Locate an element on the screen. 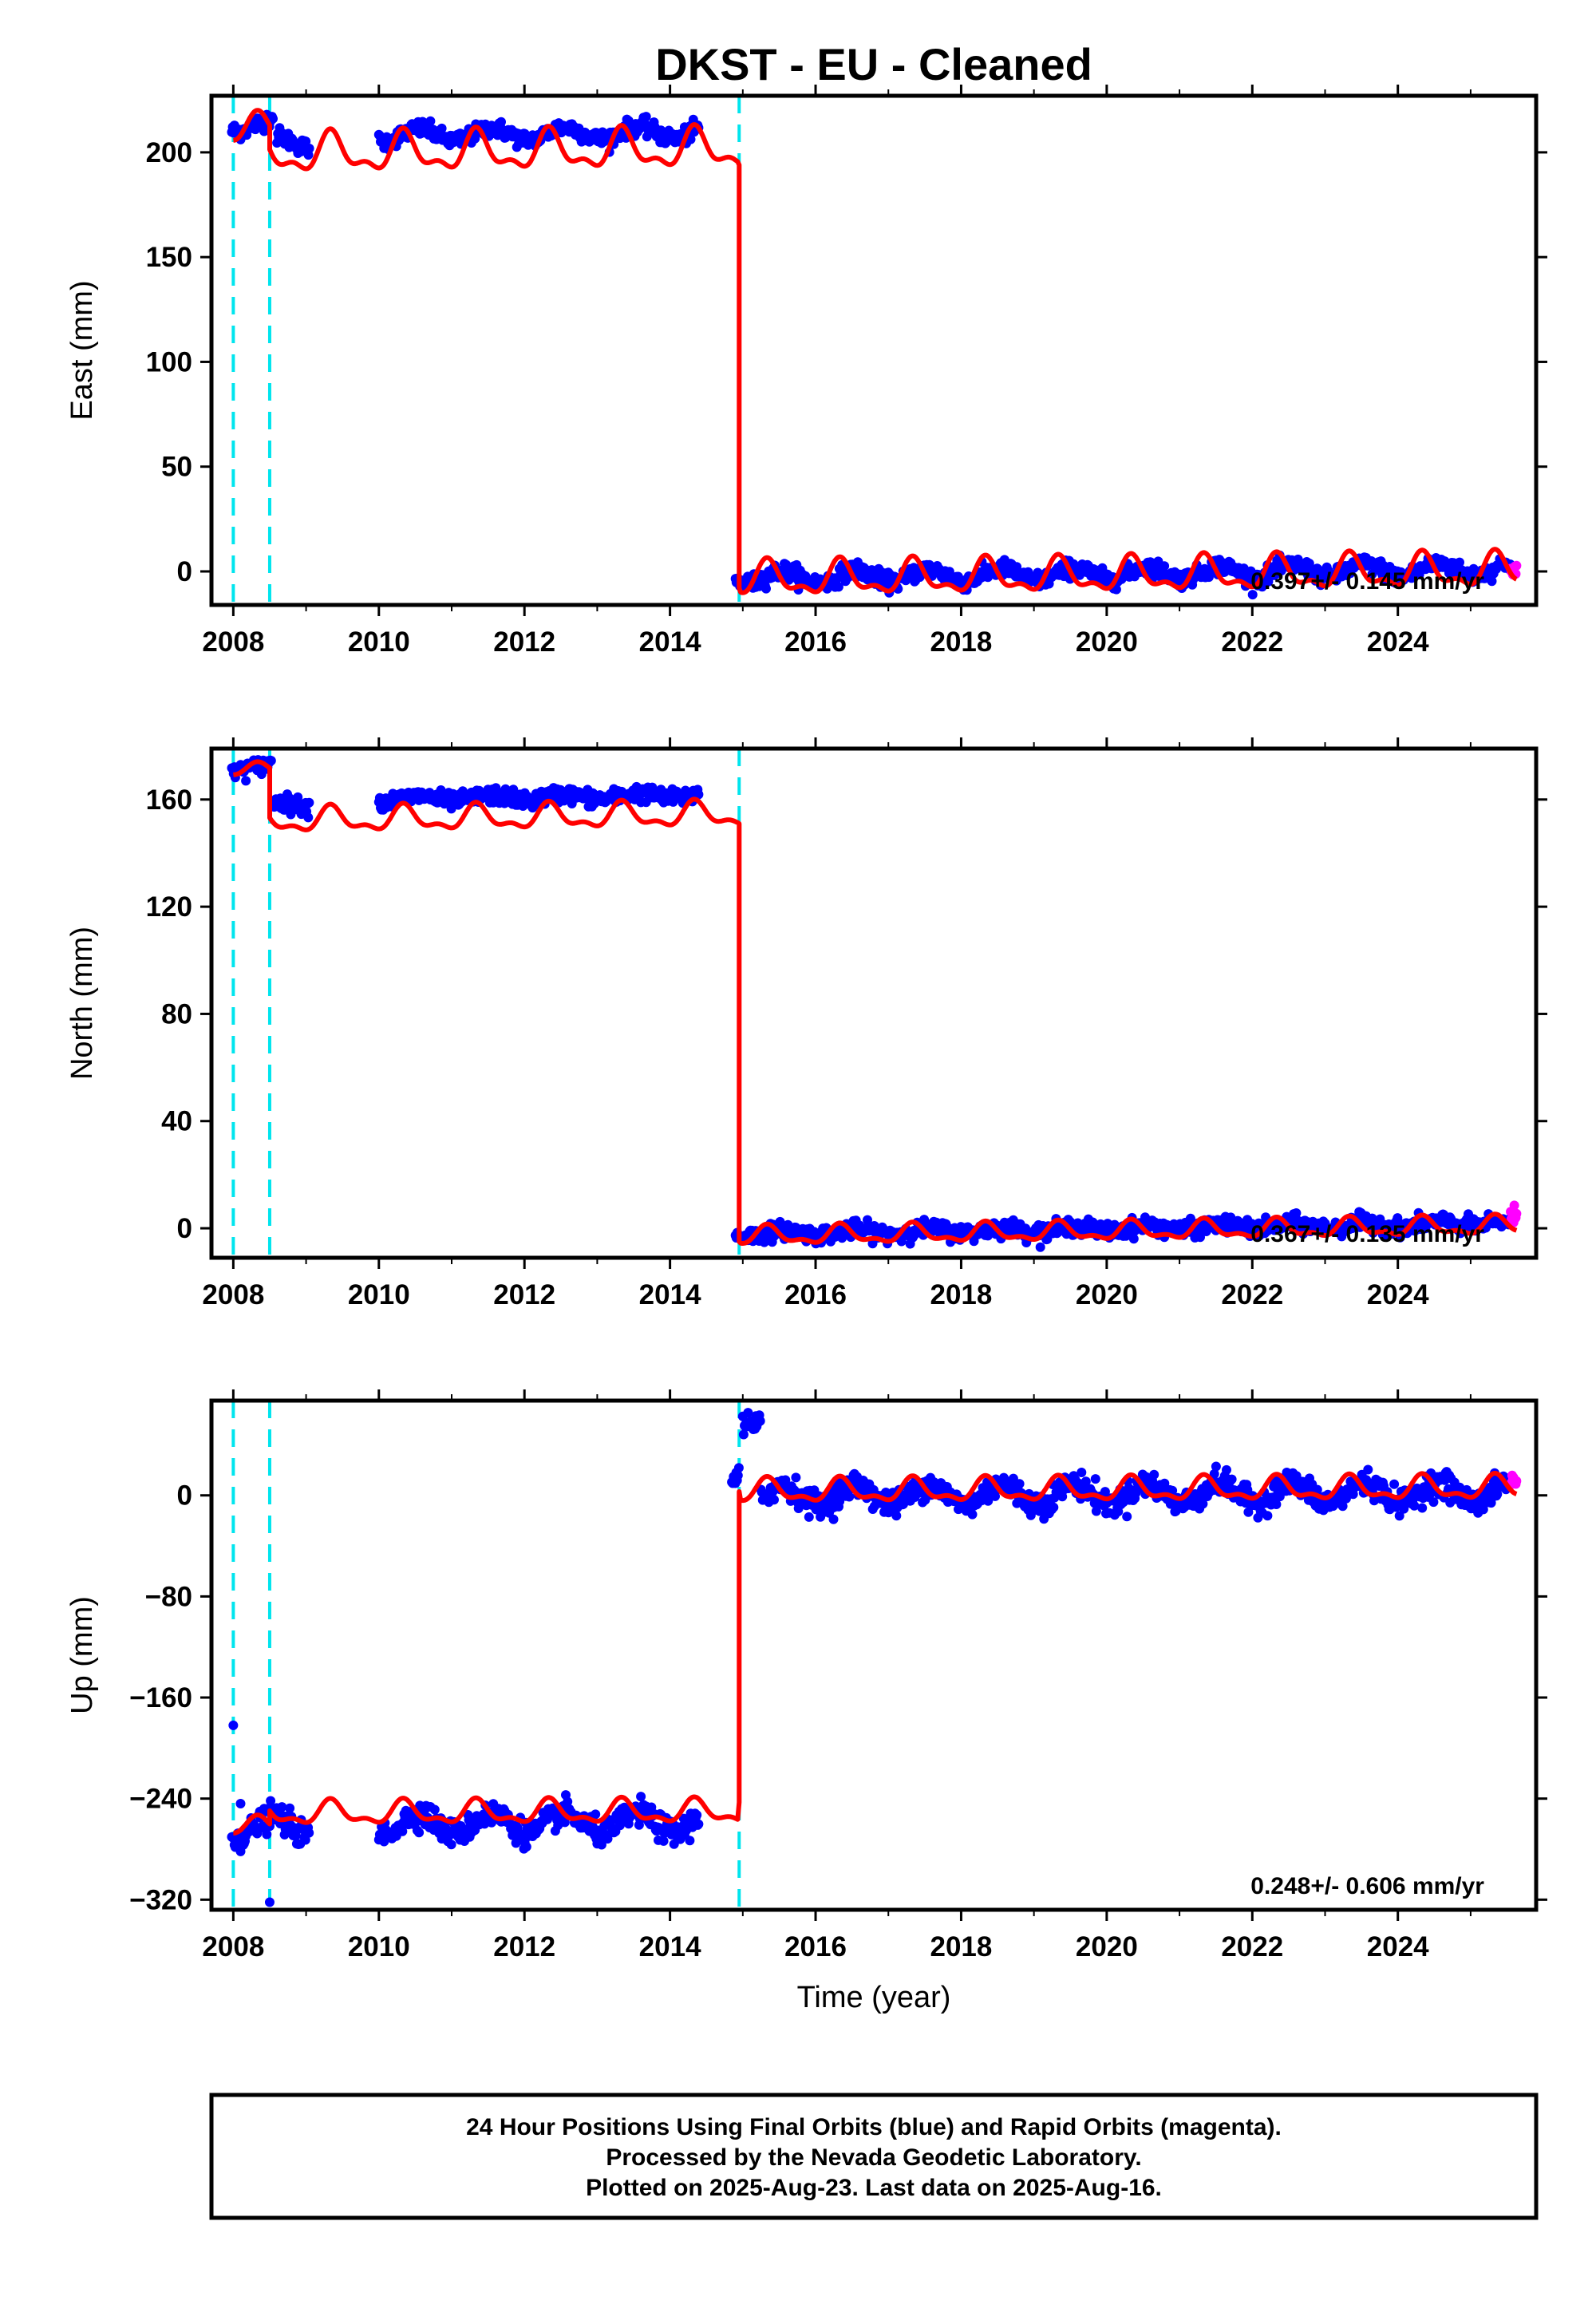  velocity-rate-label: 0.248+/- 0.606 mm/yr is located at coordinates (1367, 1886).